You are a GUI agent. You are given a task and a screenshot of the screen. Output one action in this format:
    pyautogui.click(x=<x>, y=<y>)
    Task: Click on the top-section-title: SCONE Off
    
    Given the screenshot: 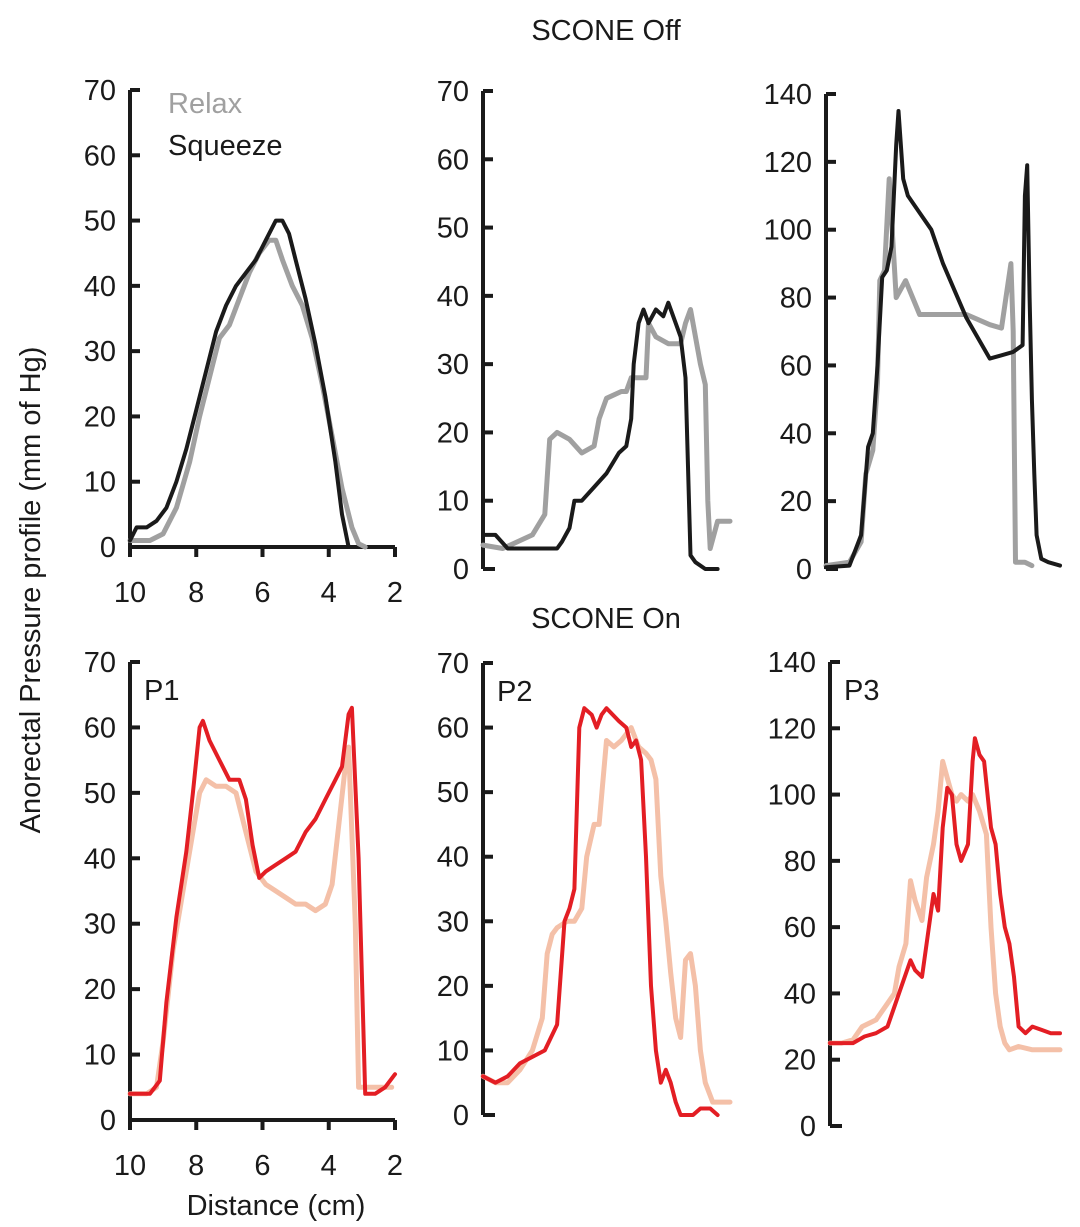 What is the action you would take?
    pyautogui.click(x=606, y=31)
    